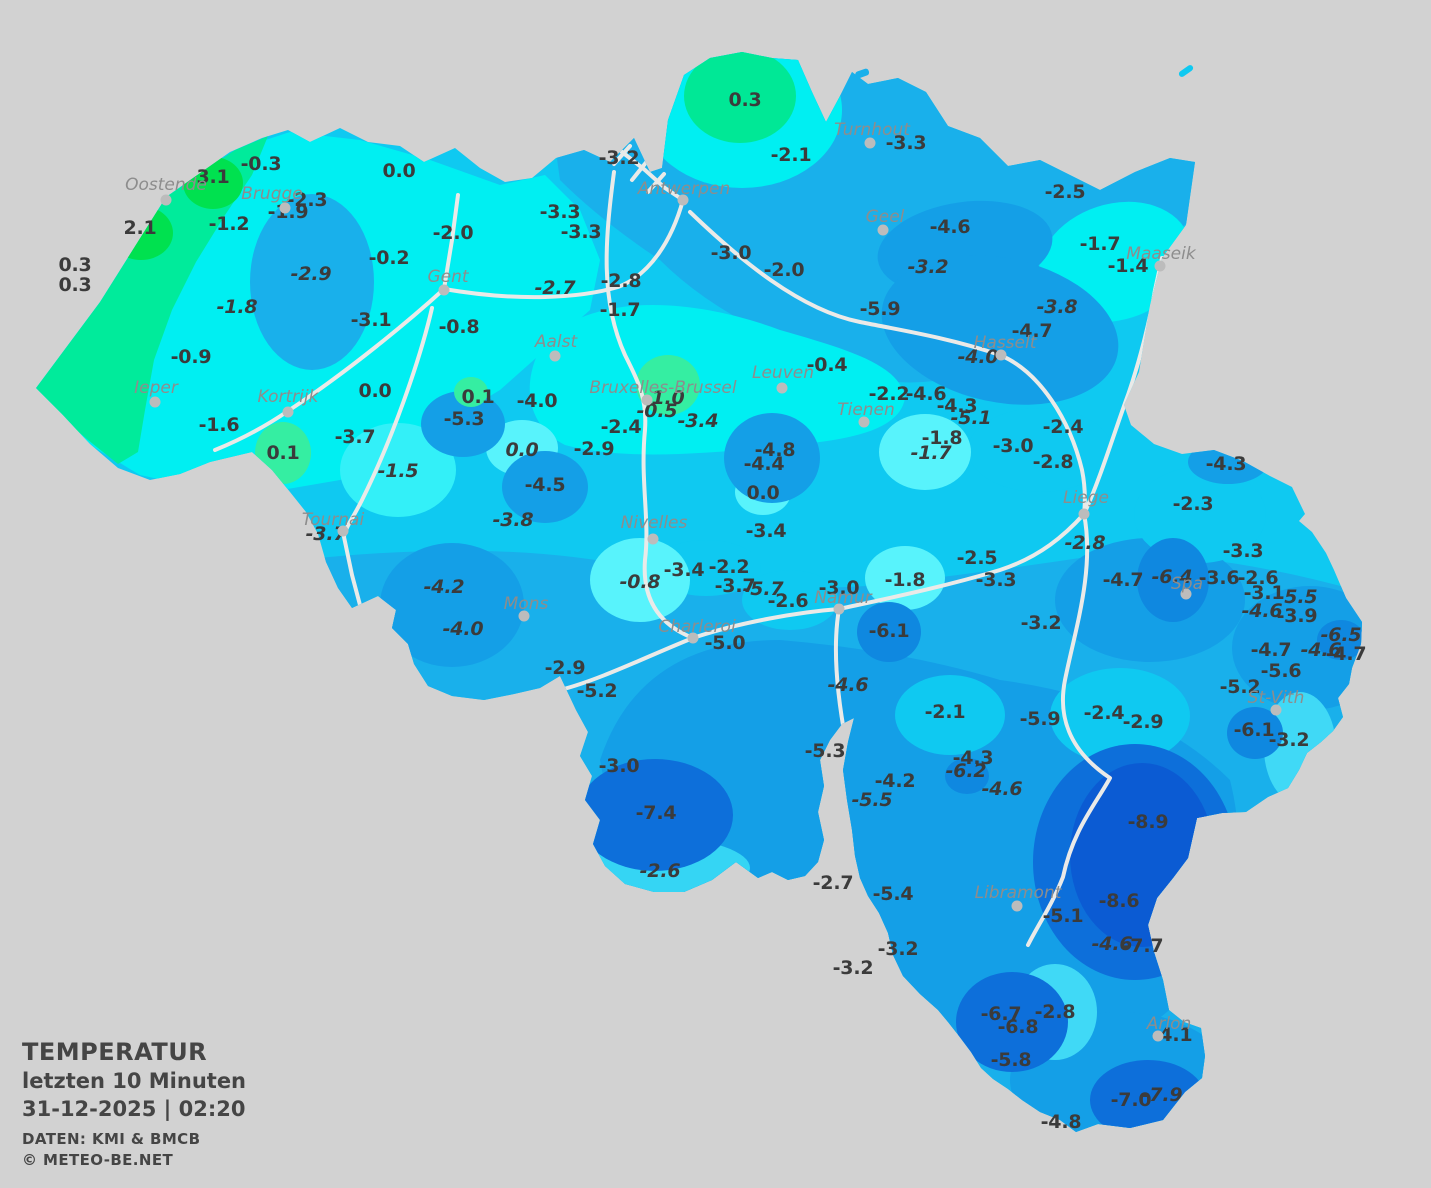  What do you see at coordinates (893, 894) in the screenshot?
I see `temp-reading: -5.4` at bounding box center [893, 894].